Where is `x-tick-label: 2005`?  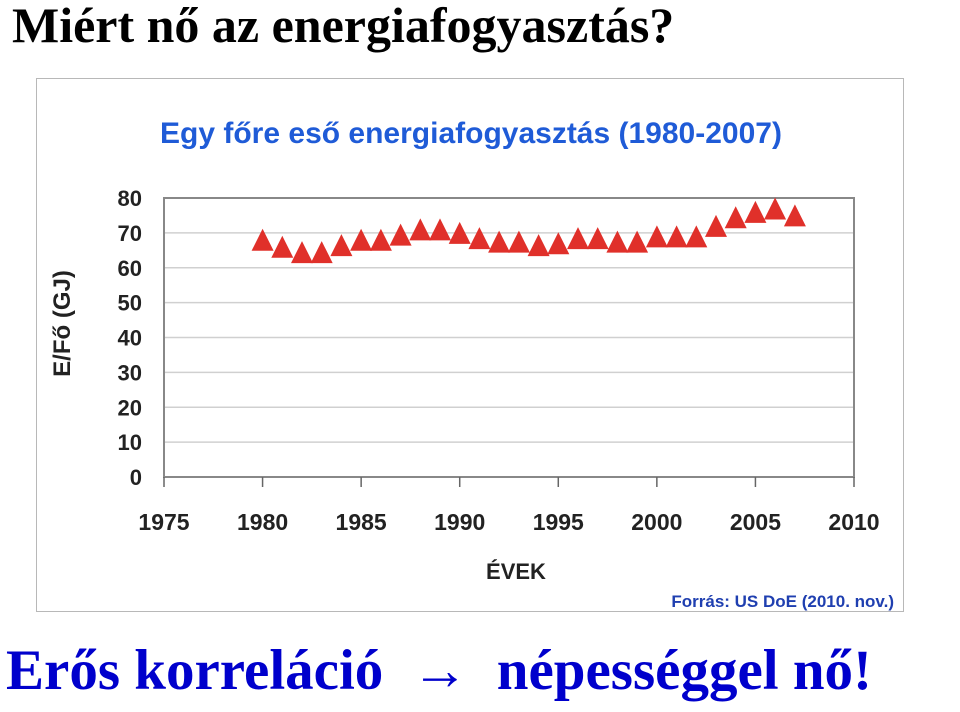 x-tick-label: 2005 is located at coordinates (755, 522).